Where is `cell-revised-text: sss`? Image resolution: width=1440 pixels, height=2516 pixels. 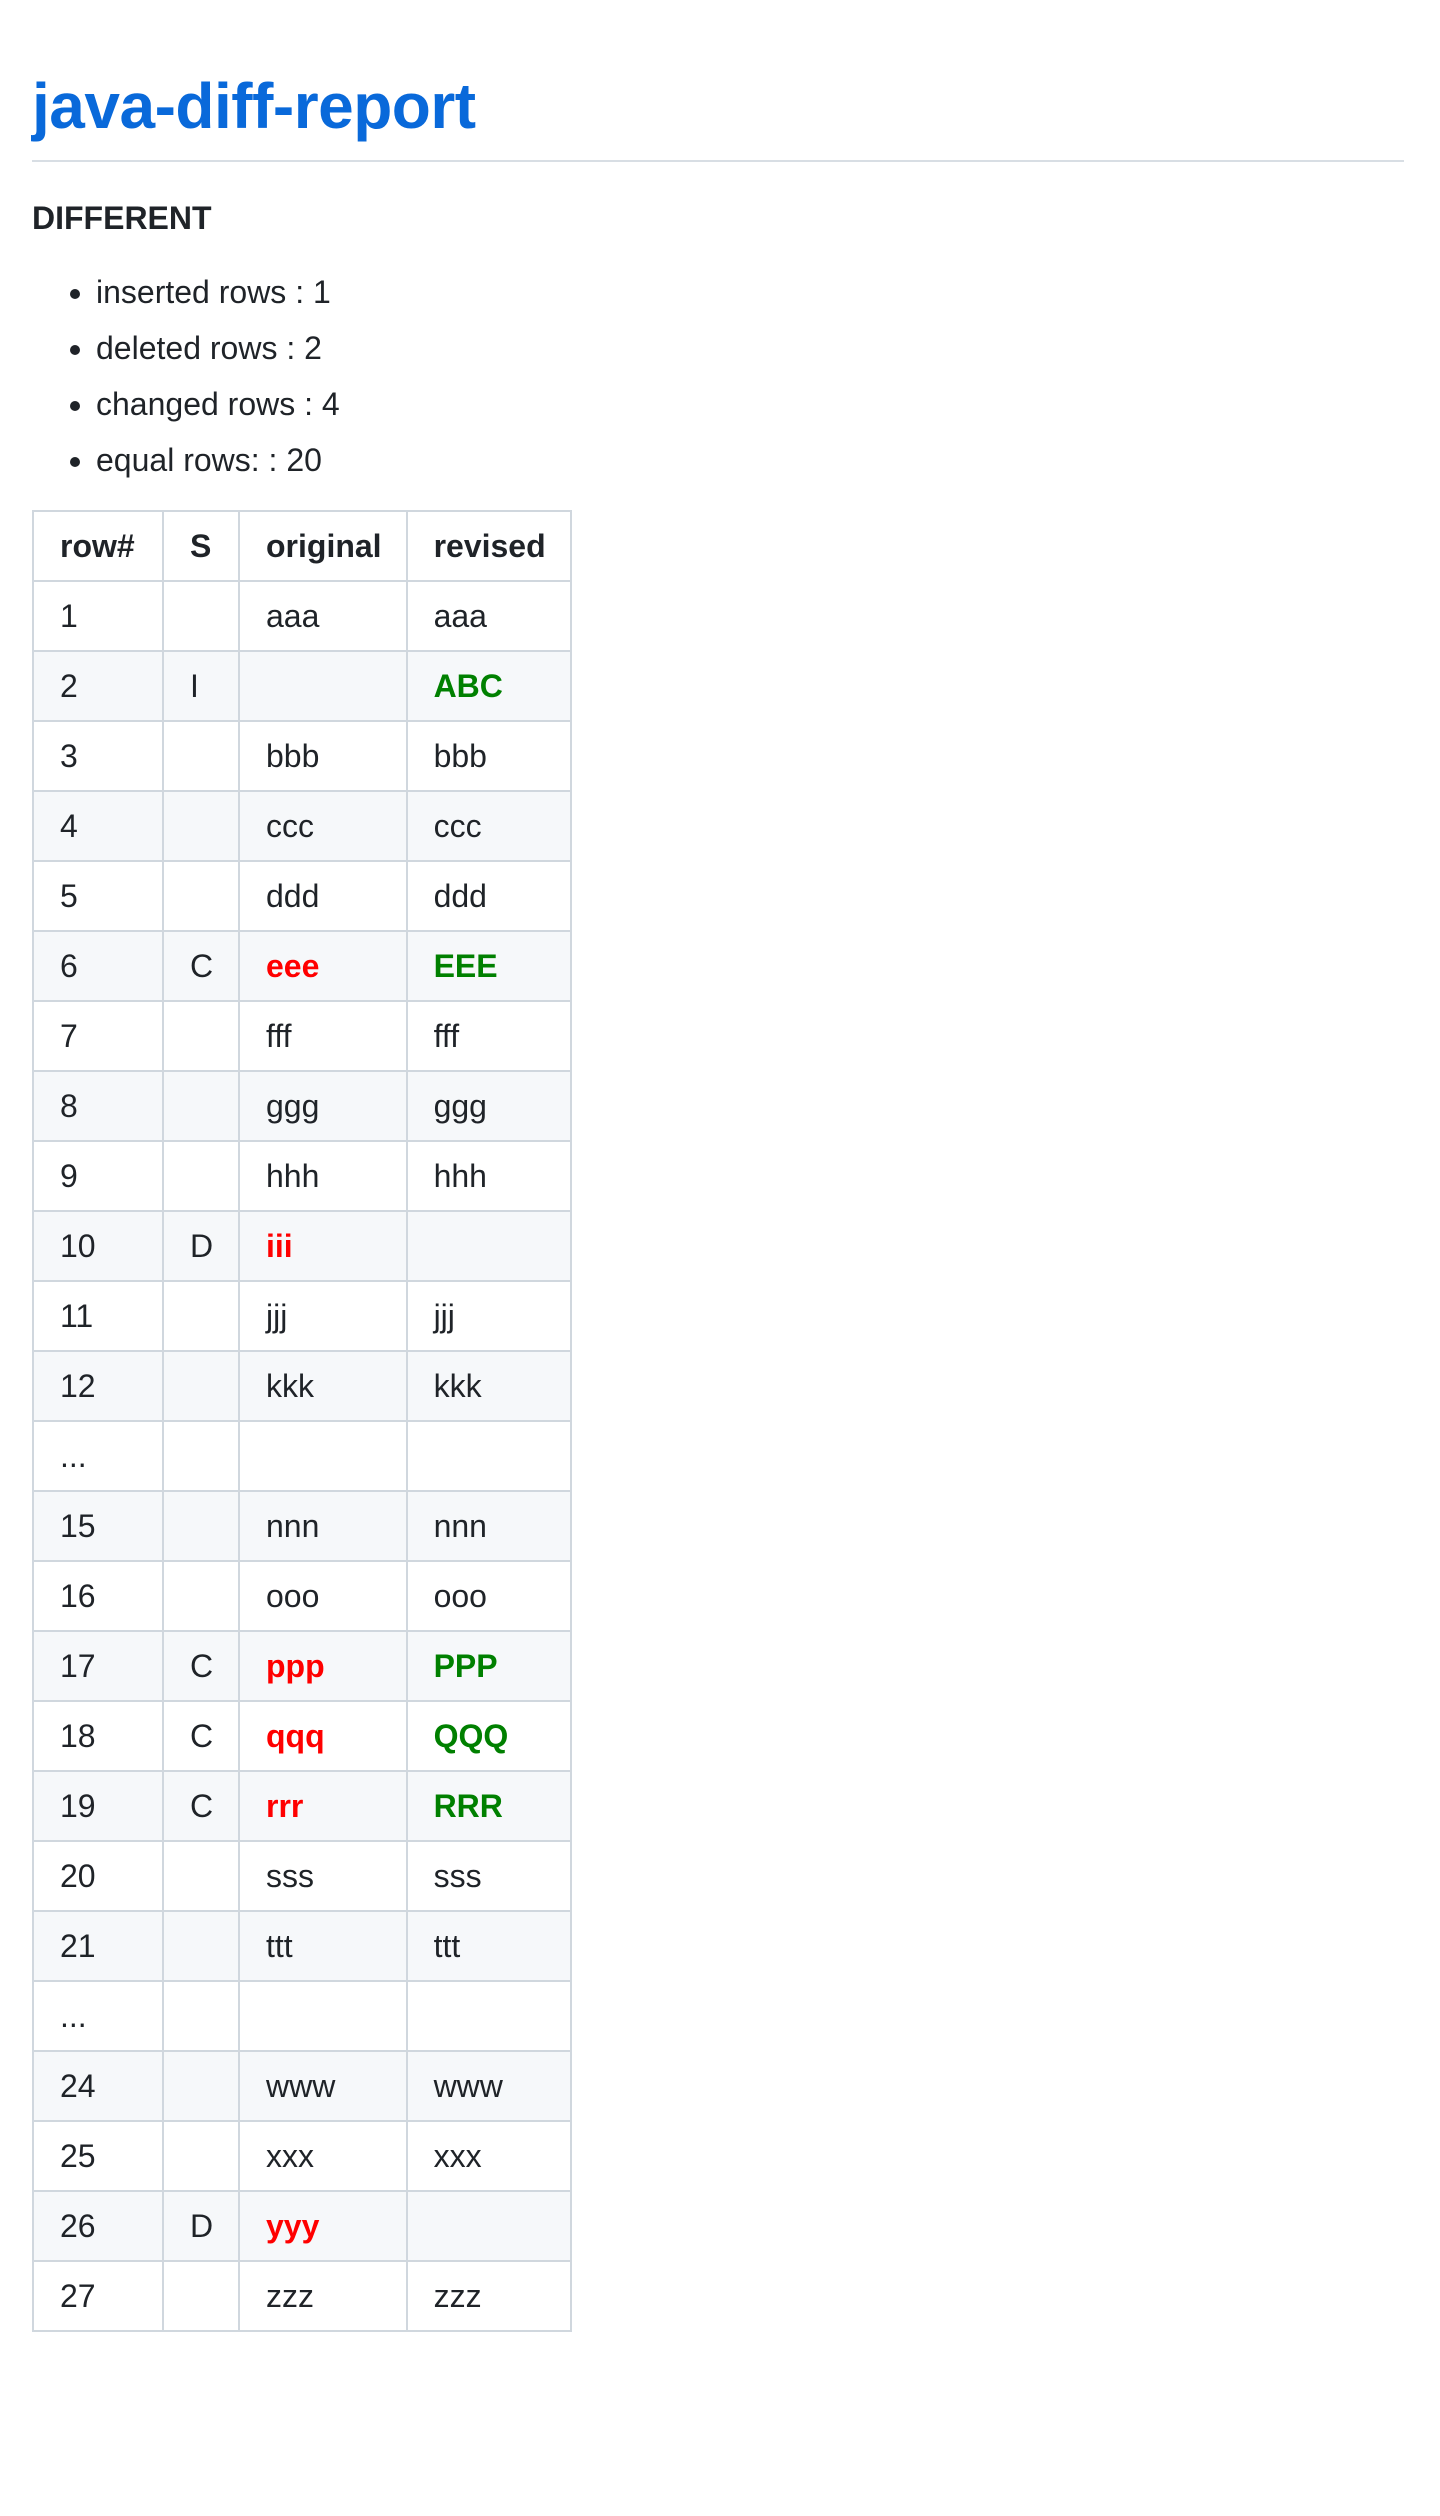
cell-revised-text: sss is located at coordinates (457, 1875).